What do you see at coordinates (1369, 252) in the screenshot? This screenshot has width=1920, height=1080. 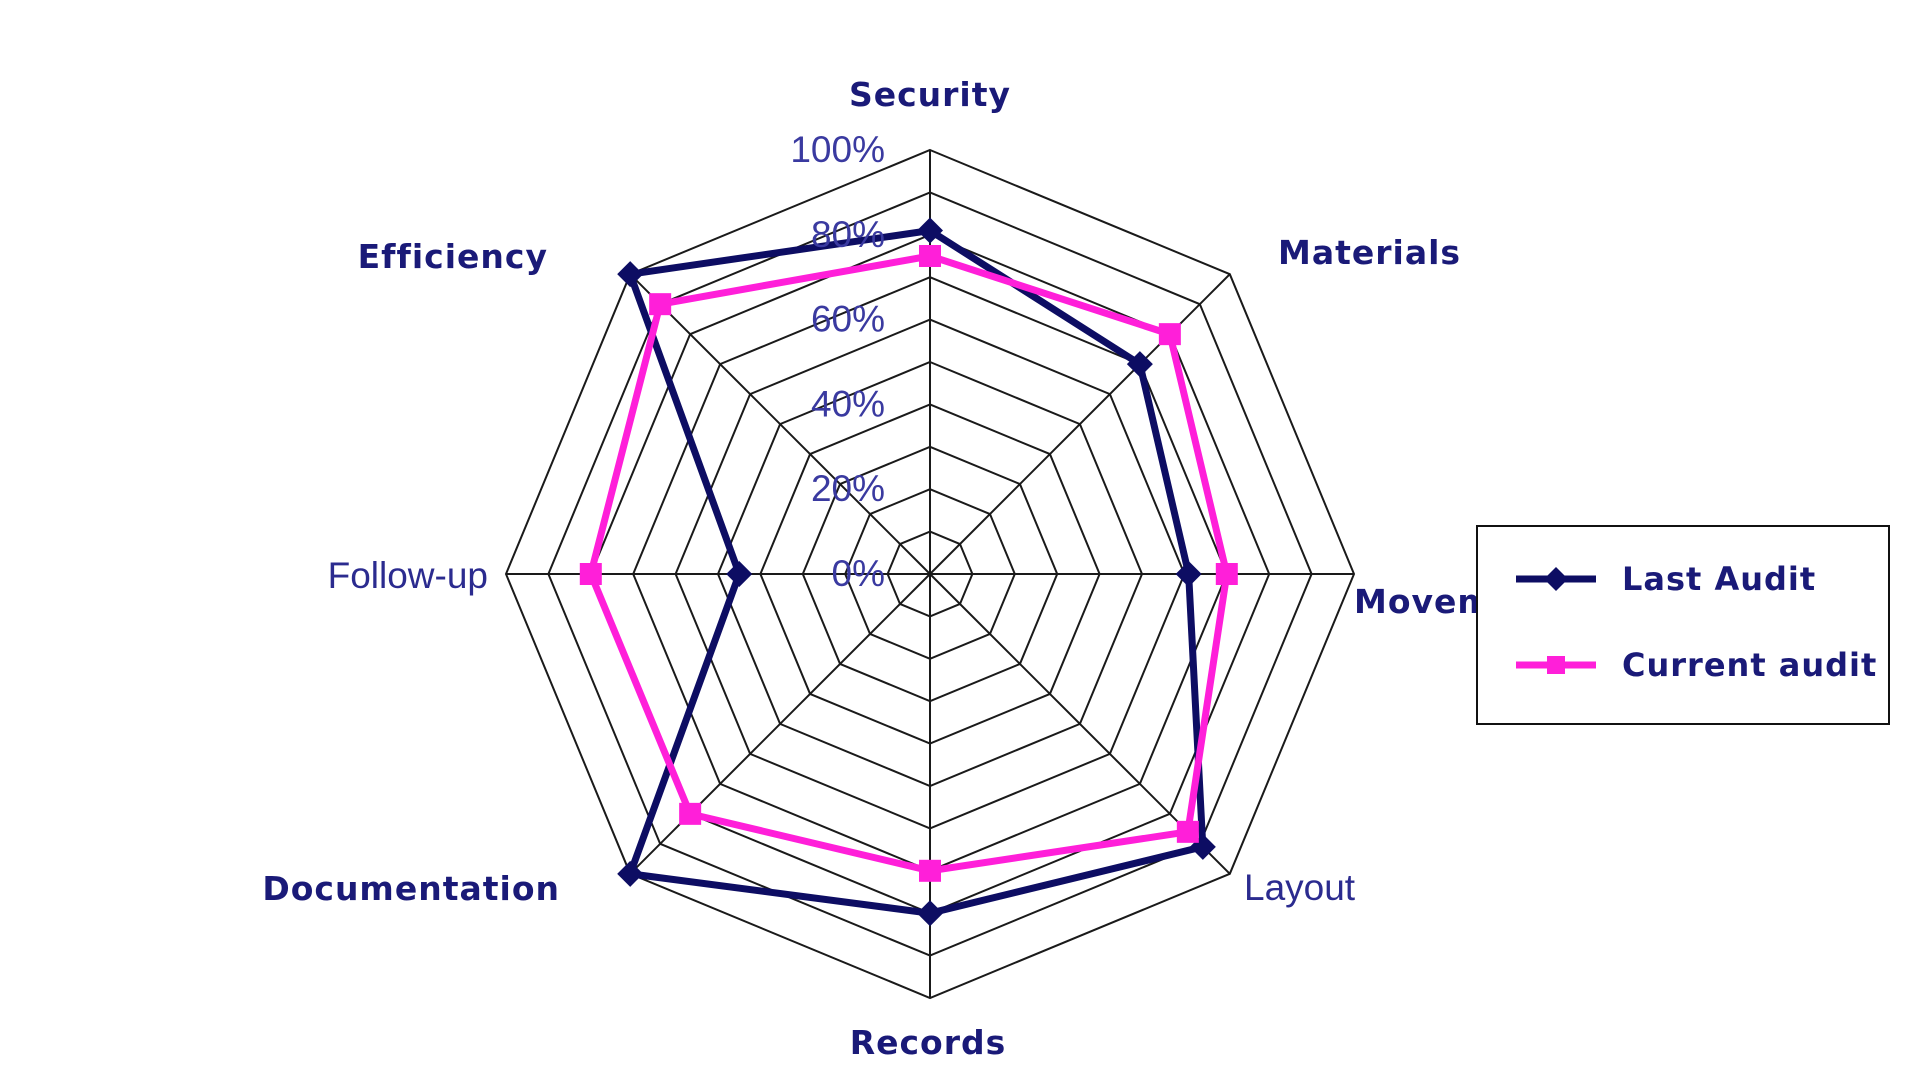 I see `axis-label-materials: Materials` at bounding box center [1369, 252].